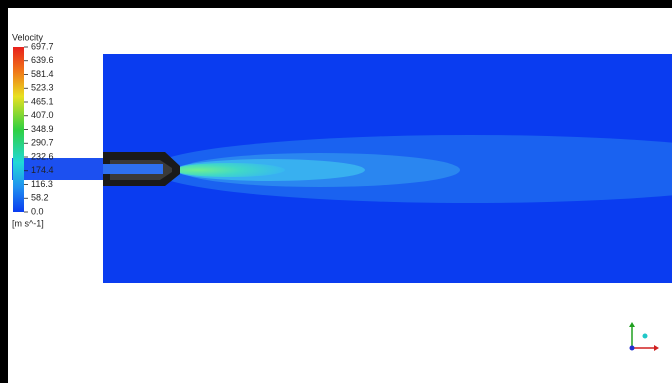 The height and width of the screenshot is (383, 672). Describe the element at coordinates (42, 60) in the screenshot. I see `legend-label: 639.6` at that location.